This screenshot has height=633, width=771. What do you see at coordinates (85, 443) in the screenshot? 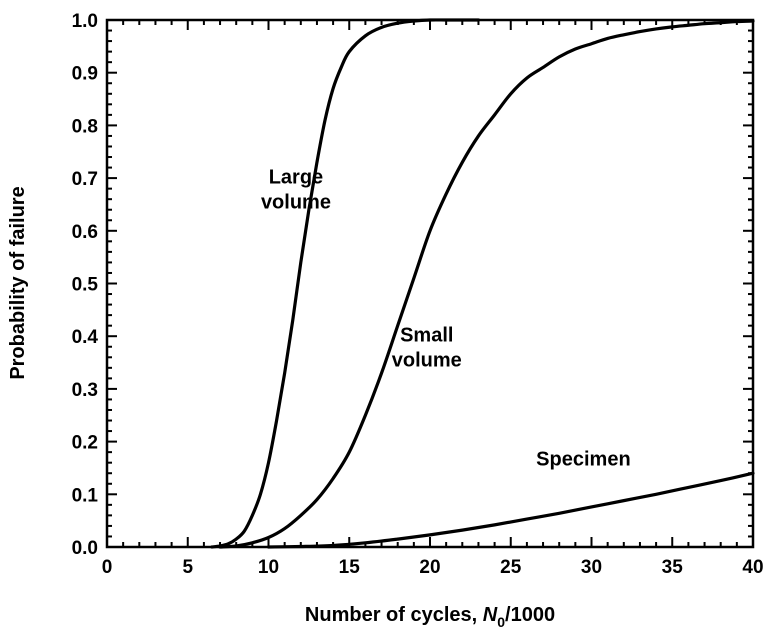
I see `y-tick-label: 0.2` at bounding box center [85, 443].